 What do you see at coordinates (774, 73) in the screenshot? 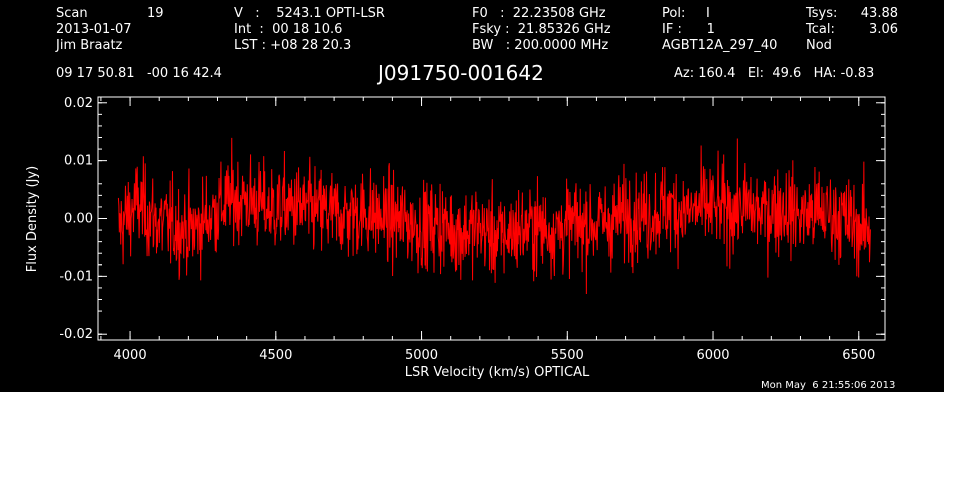
I see `az-el-ha-readout: Az: 160.4 El: 49.6 HA: -0.83` at bounding box center [774, 73].